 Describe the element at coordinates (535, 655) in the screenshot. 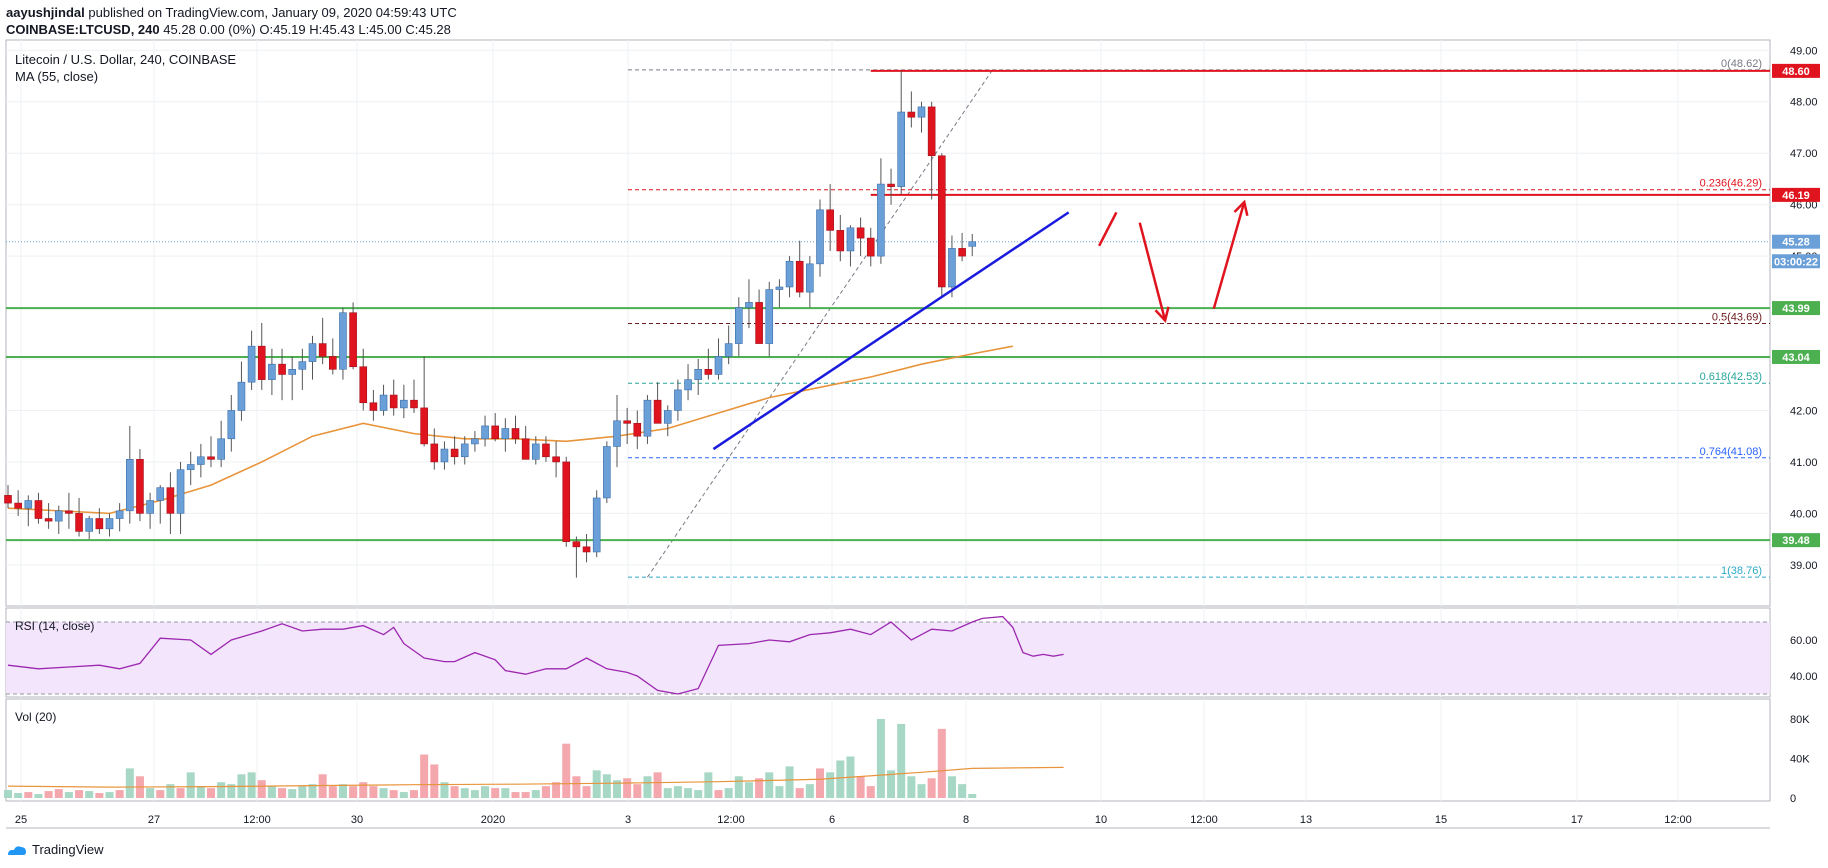

I see `rsi-line` at that location.